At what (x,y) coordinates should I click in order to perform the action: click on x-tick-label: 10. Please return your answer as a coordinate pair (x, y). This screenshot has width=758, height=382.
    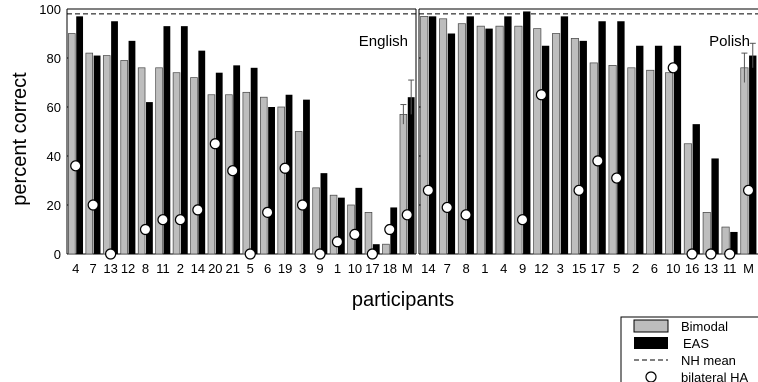
    Looking at the image, I should click on (355, 268).